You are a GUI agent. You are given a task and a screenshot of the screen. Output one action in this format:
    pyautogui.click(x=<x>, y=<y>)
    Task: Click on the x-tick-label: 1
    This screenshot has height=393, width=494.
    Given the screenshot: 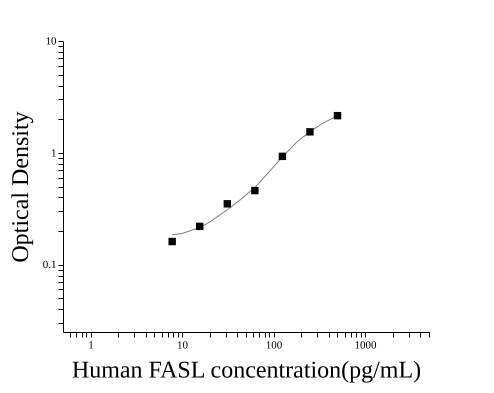 What is the action you would take?
    pyautogui.click(x=91, y=346)
    